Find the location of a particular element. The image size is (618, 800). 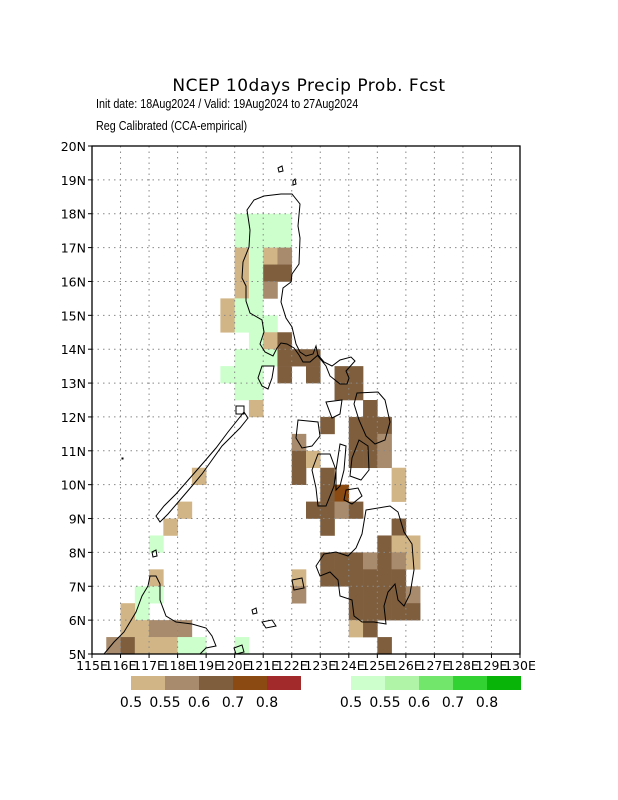

lon-label: 115E is located at coordinates (92, 665).